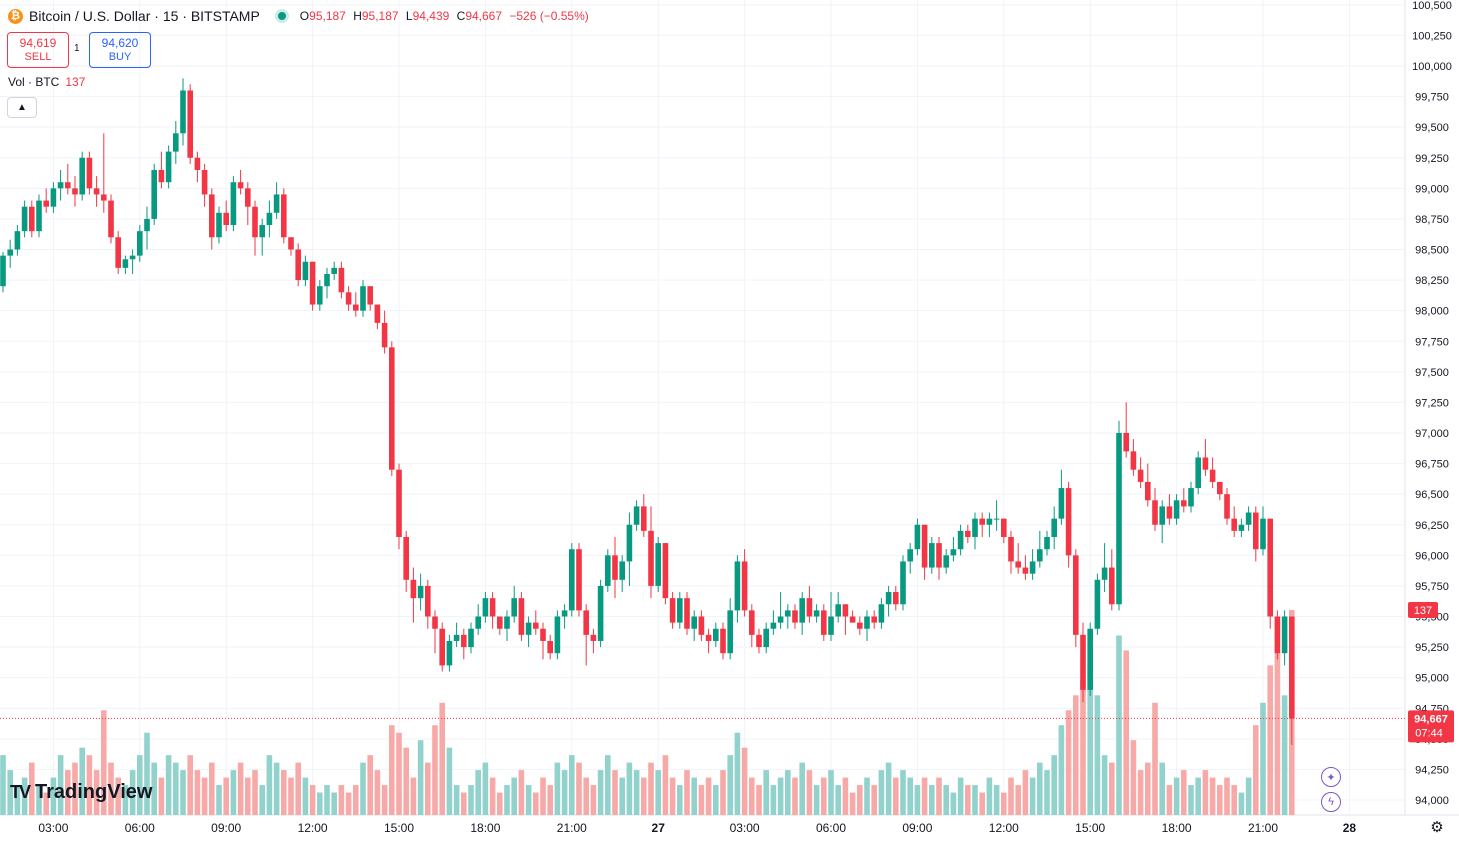 This screenshot has width=1459, height=842. What do you see at coordinates (46, 82) in the screenshot?
I see `volume-legend: Vol · BTC 137` at bounding box center [46, 82].